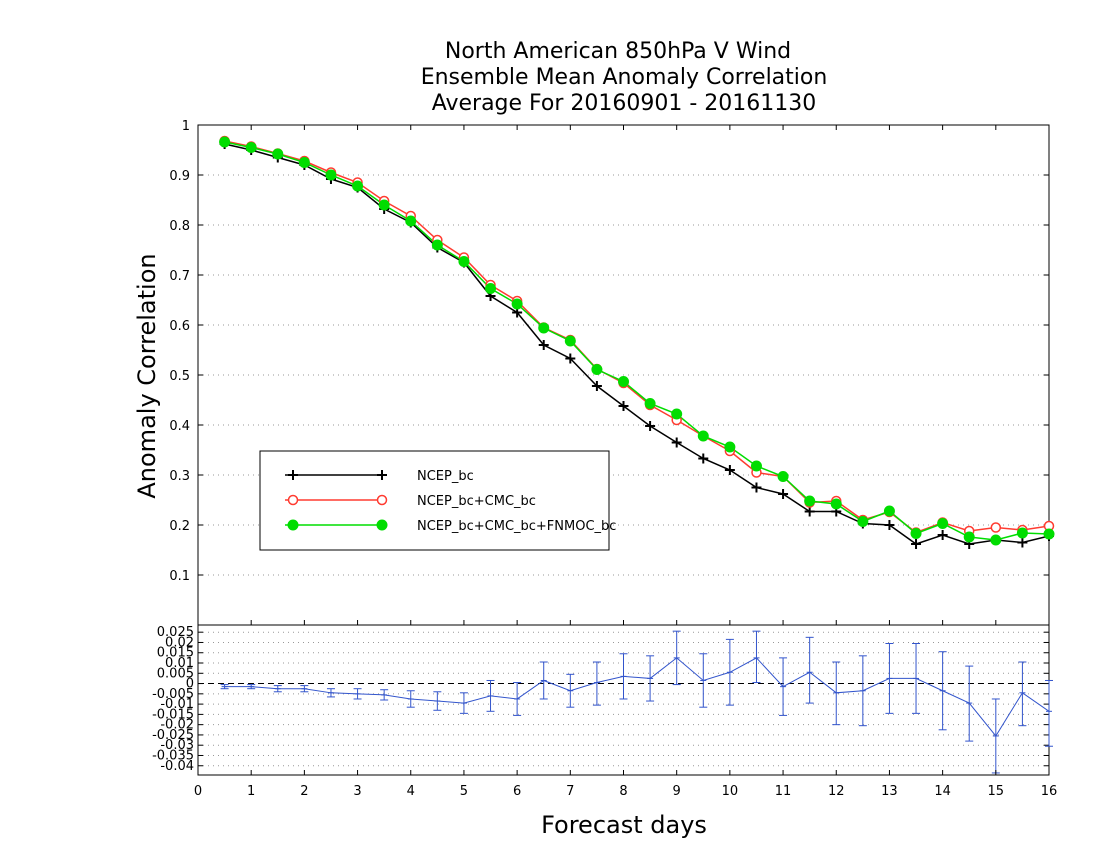 Image resolution: width=1100 pixels, height=850 pixels. Describe the element at coordinates (179, 663) in the screenshot. I see `bottom-ytick-label: 0.01` at that location.